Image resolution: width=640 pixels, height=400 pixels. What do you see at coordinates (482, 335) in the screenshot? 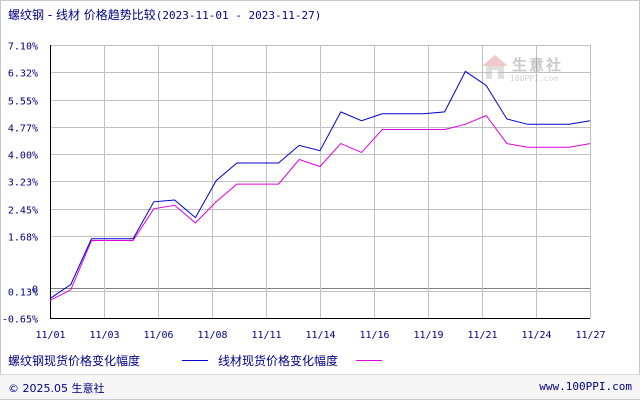
I see `x-tick-label: 11/21` at bounding box center [482, 335].